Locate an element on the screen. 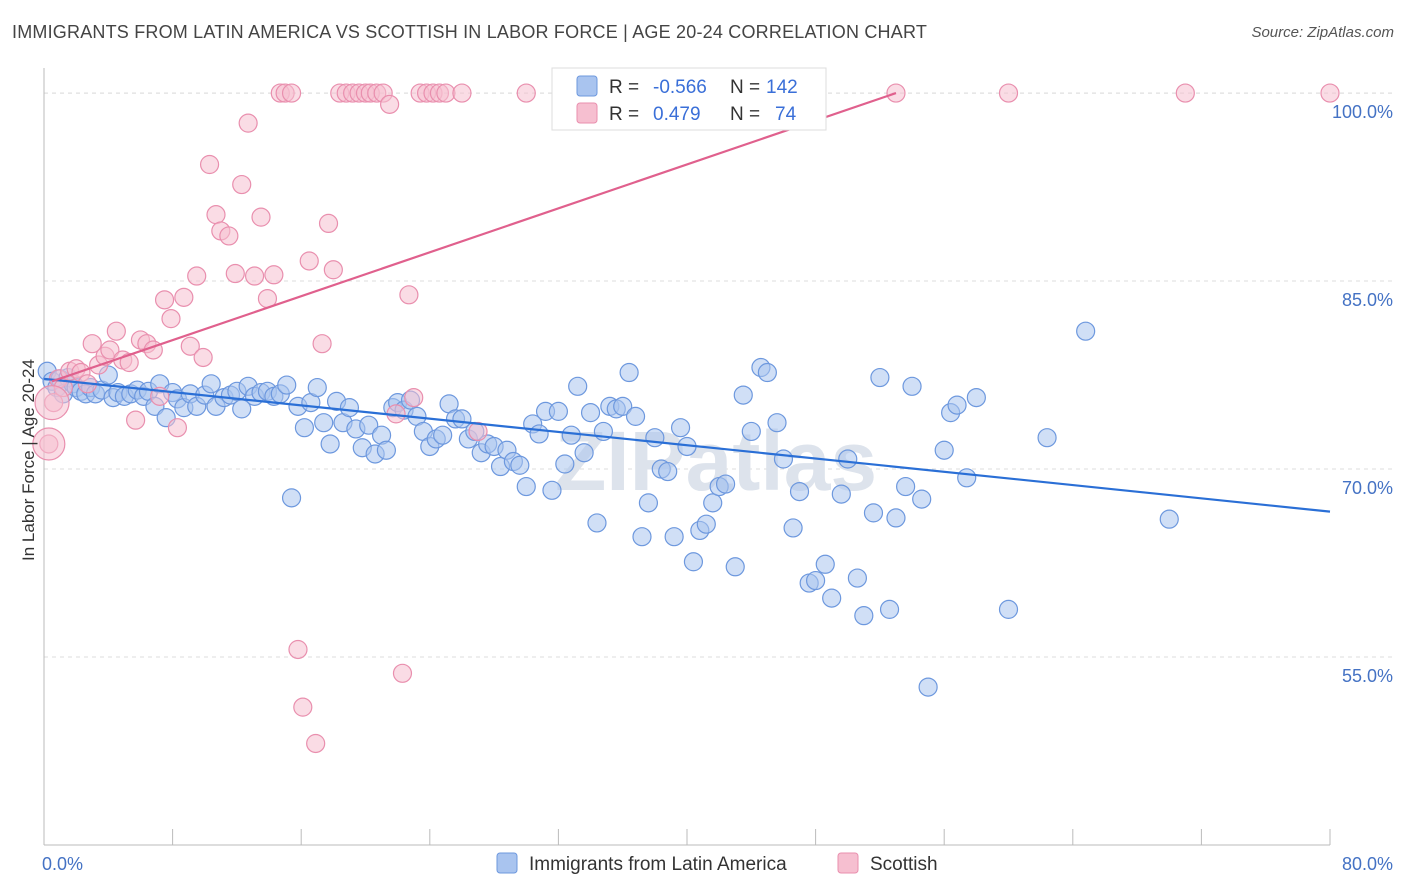 Image resolution: width=1406 pixels, height=892 pixels. legend-n-value-blue: 142 is located at coordinates (782, 87).